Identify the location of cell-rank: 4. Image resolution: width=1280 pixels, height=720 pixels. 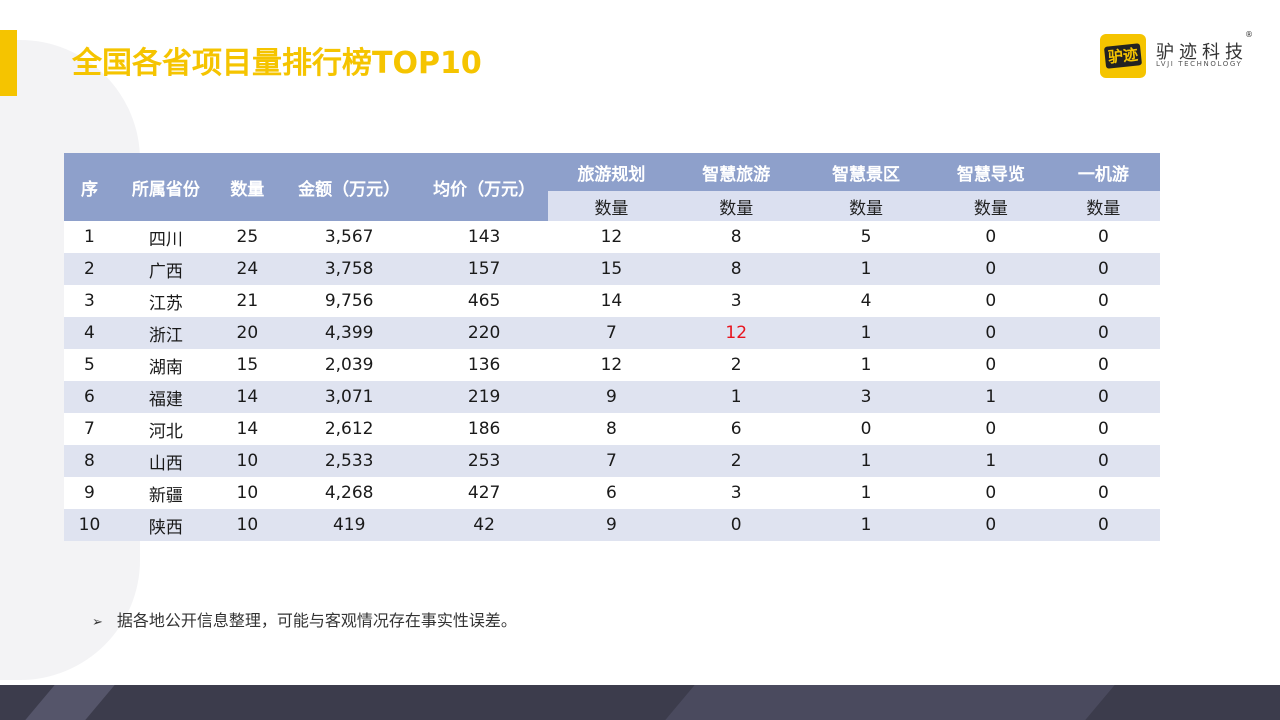
(89, 333).